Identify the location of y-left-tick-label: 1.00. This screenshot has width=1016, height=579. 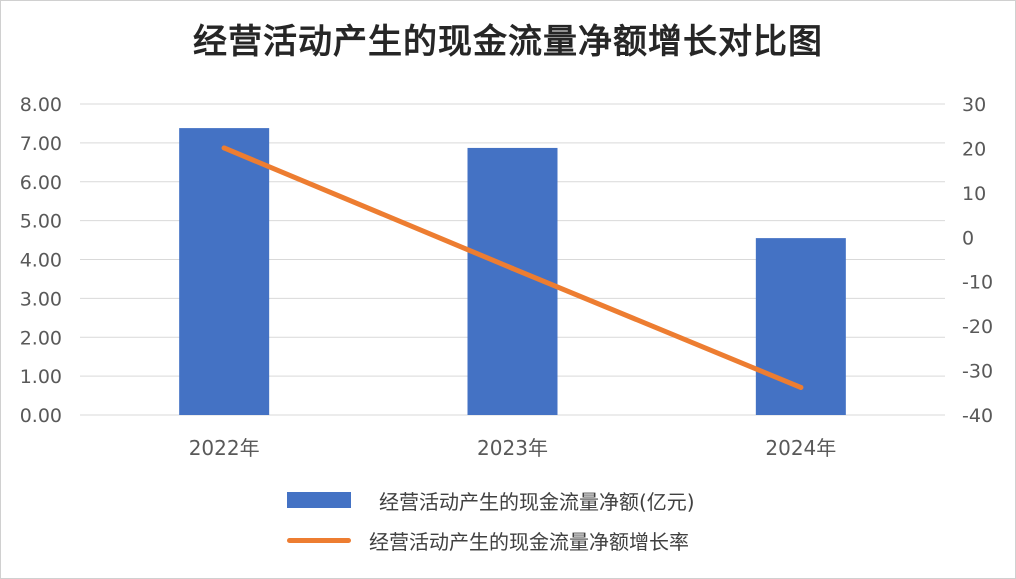
(41, 377).